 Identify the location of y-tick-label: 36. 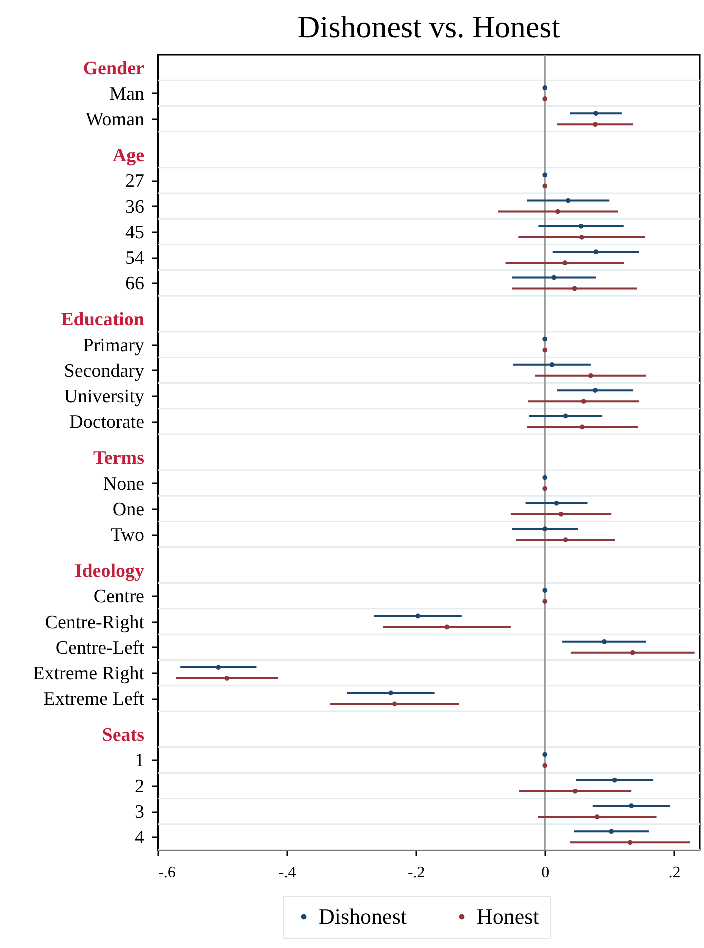
(135, 207).